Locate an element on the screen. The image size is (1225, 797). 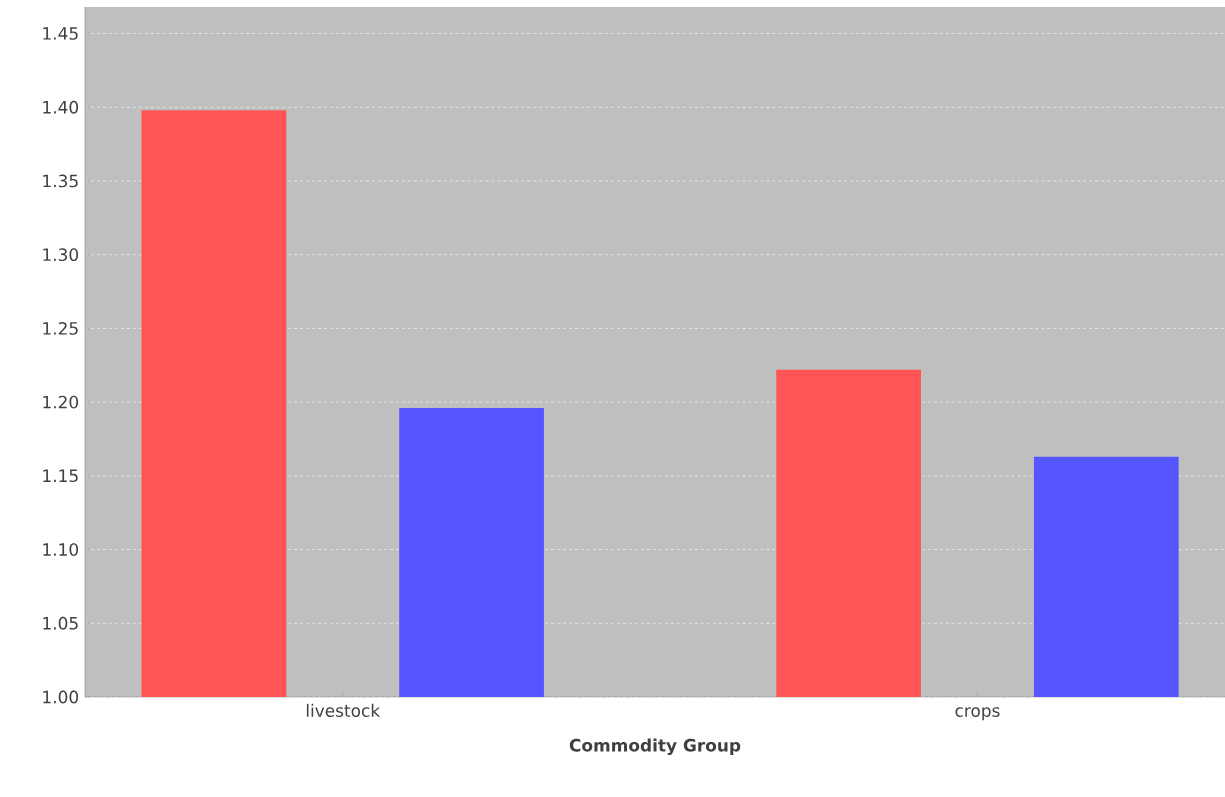
x-axis-title: Commodity Group is located at coordinates (655, 747).